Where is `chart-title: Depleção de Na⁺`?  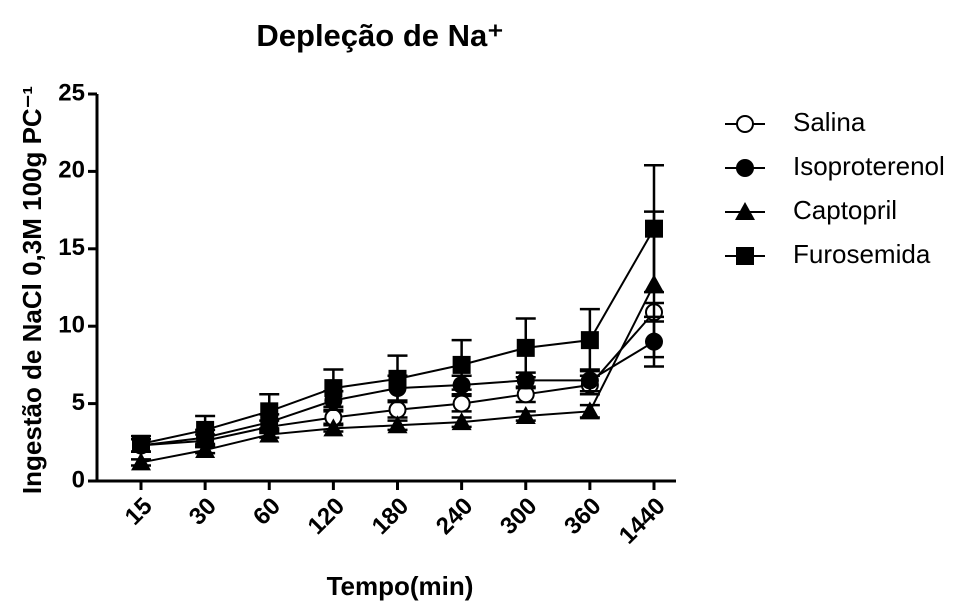 chart-title: Depleção de Na⁺ is located at coordinates (379, 35).